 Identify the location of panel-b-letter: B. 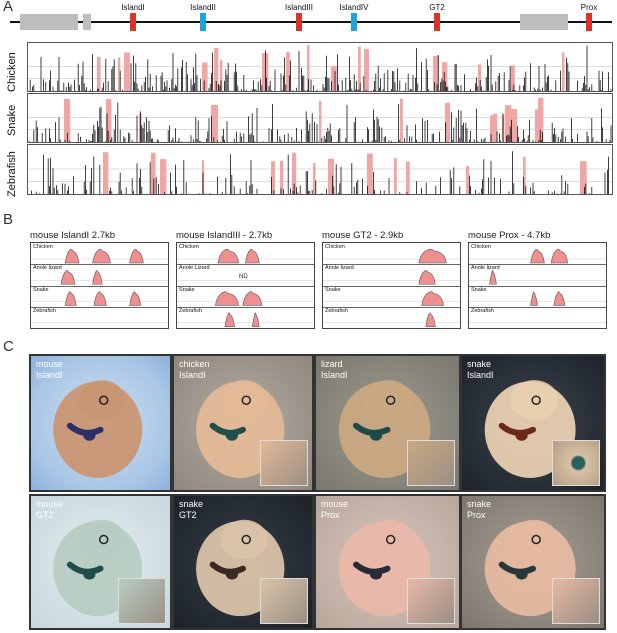
(8, 219).